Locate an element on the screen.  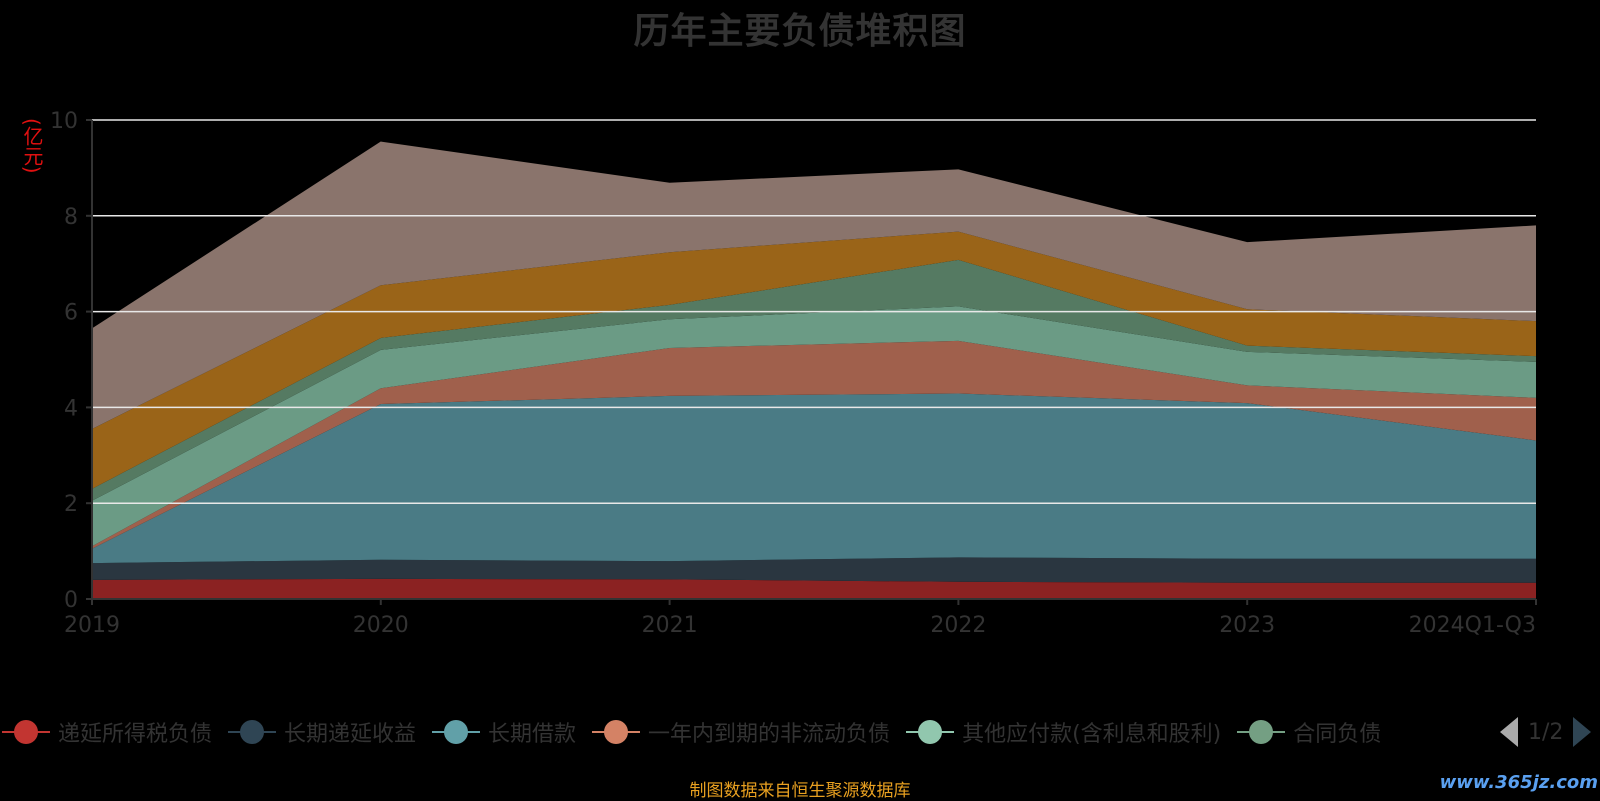
legend-prev-icon is located at coordinates (1509, 732).